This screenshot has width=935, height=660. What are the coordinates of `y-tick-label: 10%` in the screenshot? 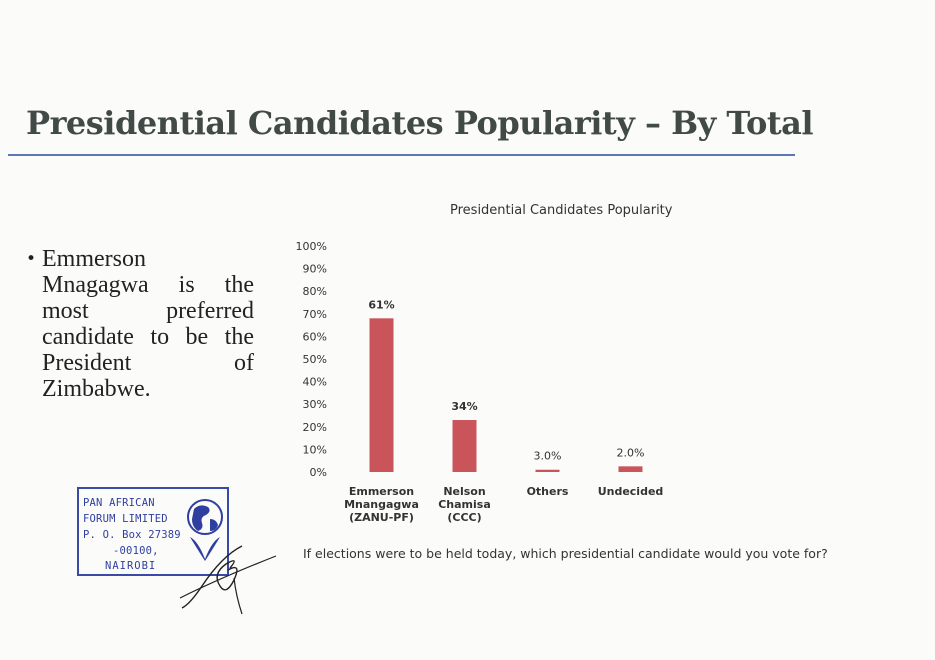 It's located at (315, 449).